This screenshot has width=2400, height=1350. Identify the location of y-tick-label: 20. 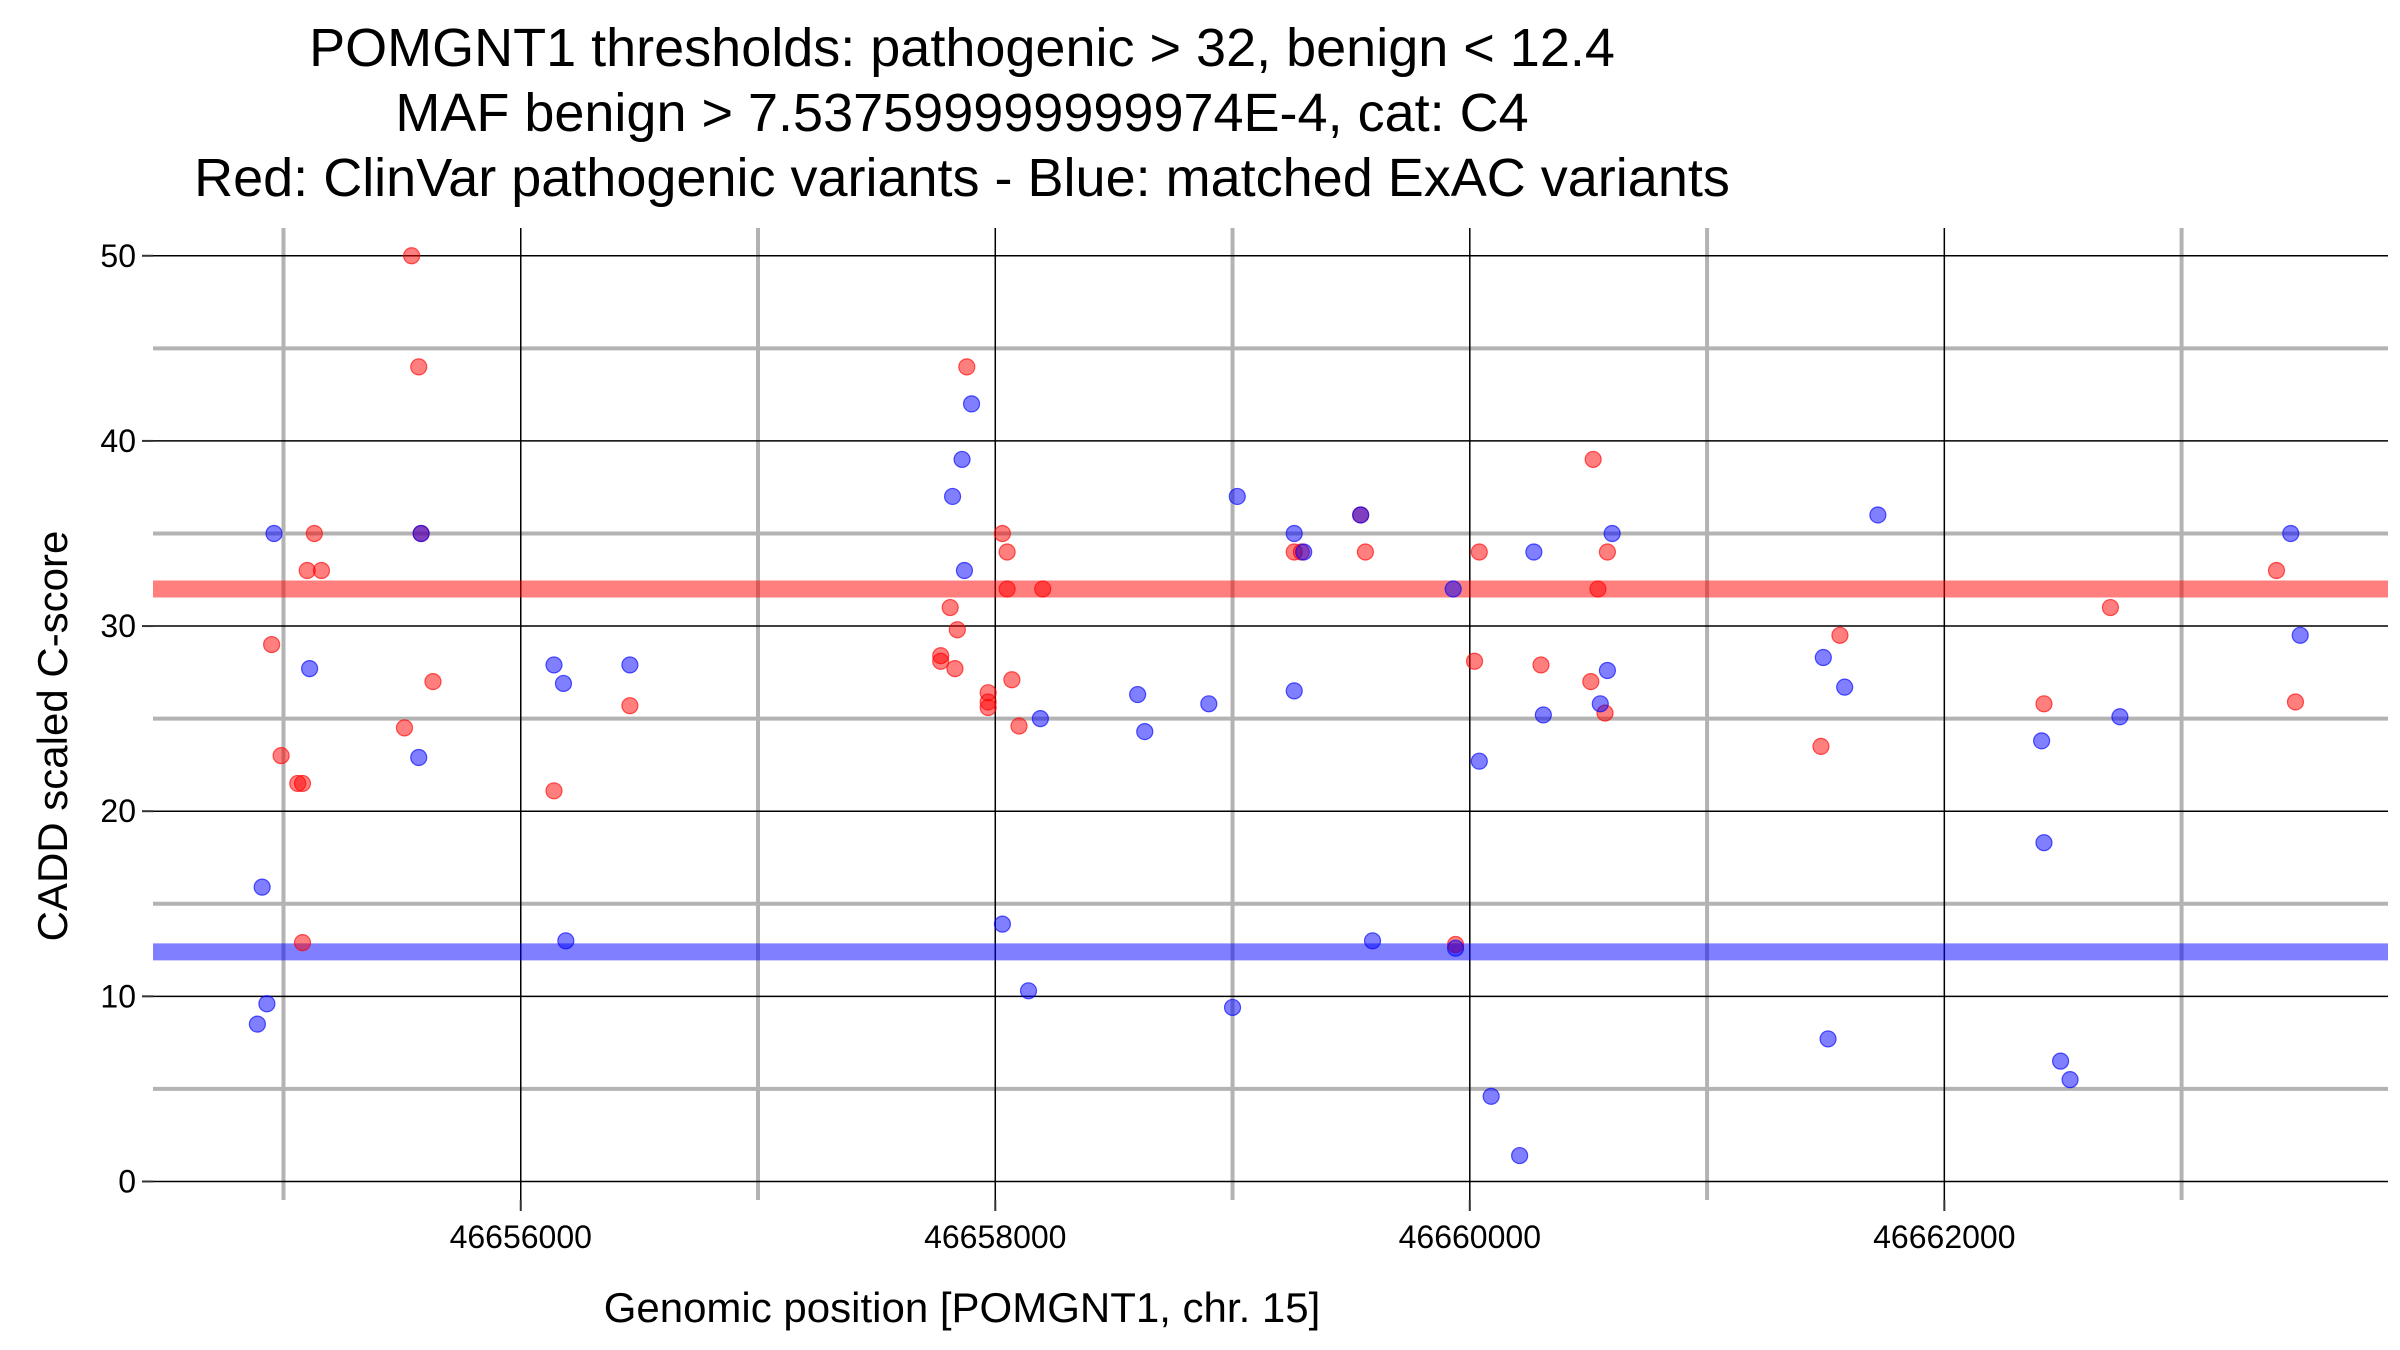
(118, 811).